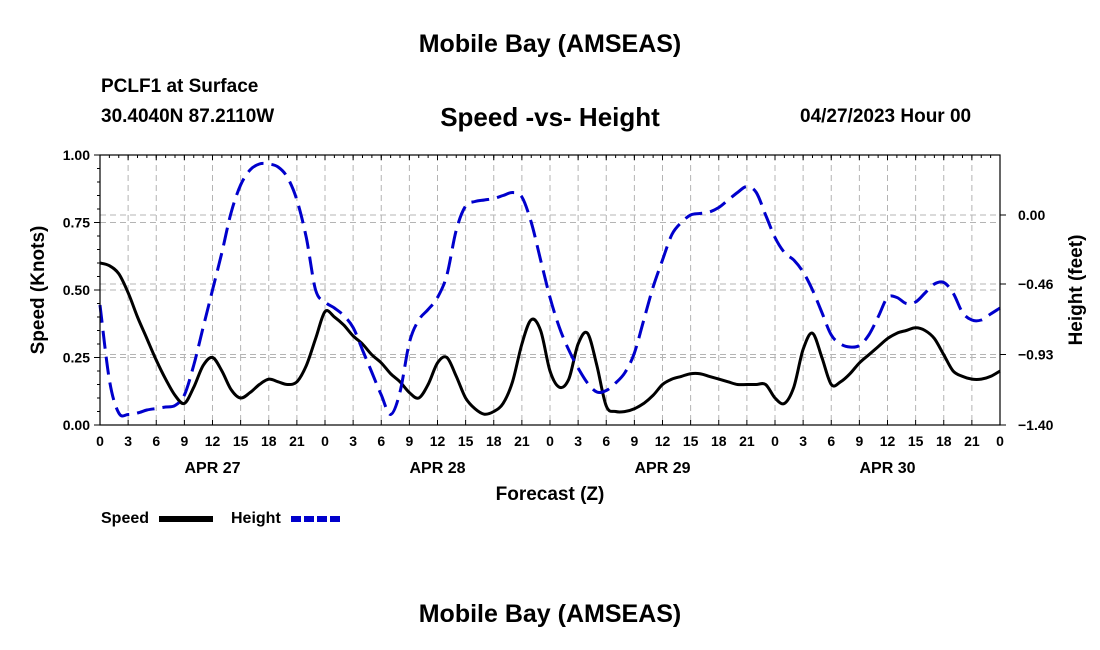 The width and height of the screenshot is (1100, 650). I want to click on day-label: APR 30, so click(887, 468).